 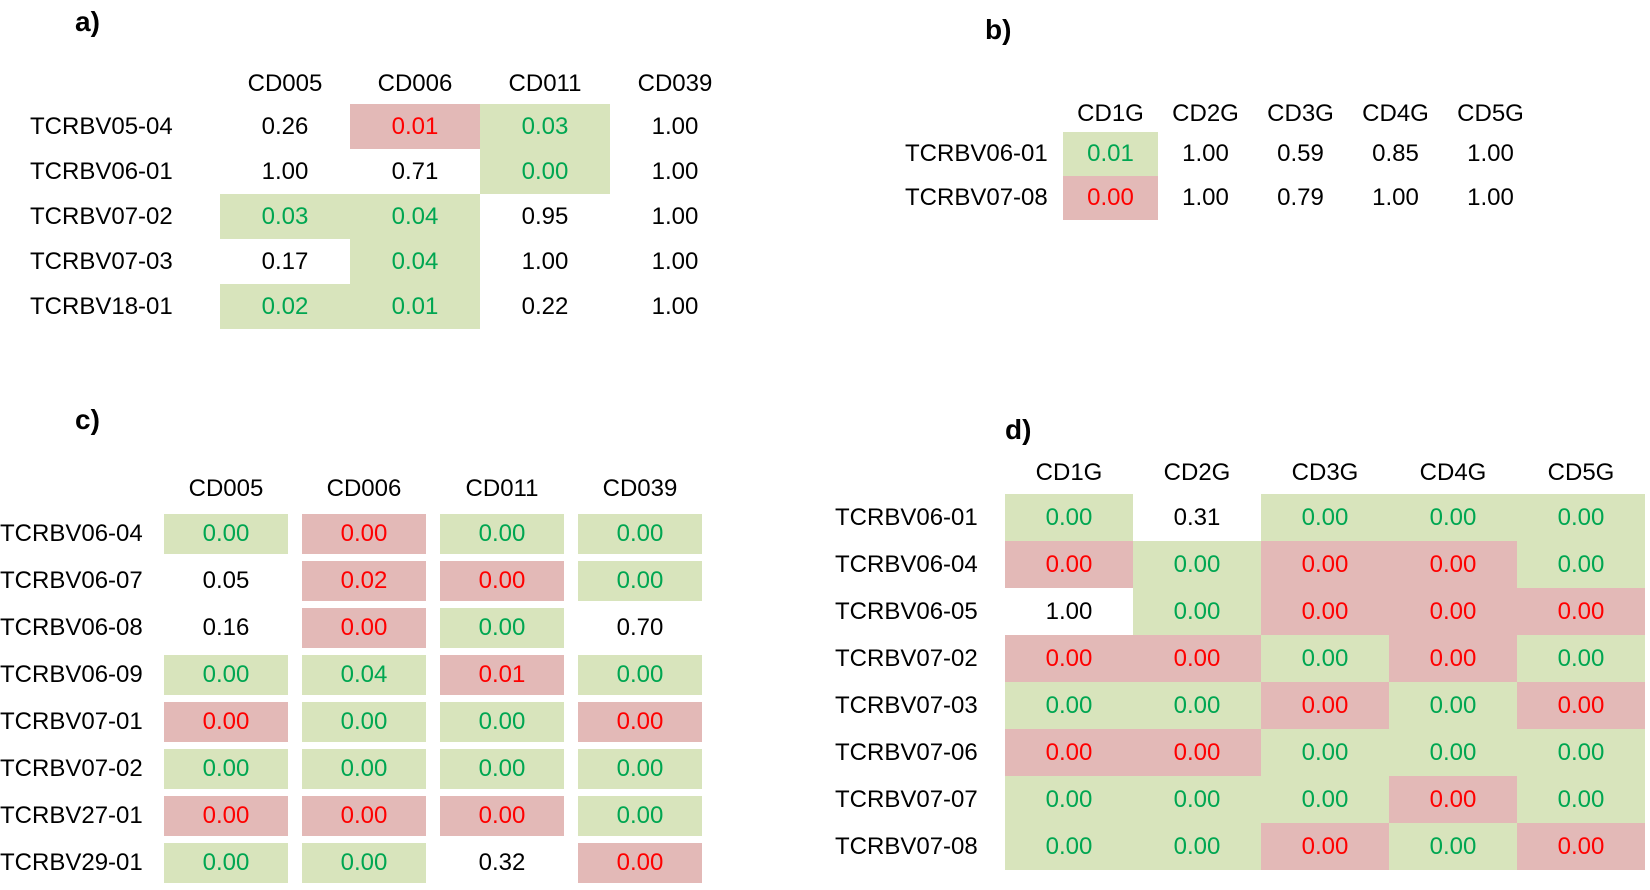 What do you see at coordinates (71, 815) in the screenshot?
I see `row-label: TCRBV27-01` at bounding box center [71, 815].